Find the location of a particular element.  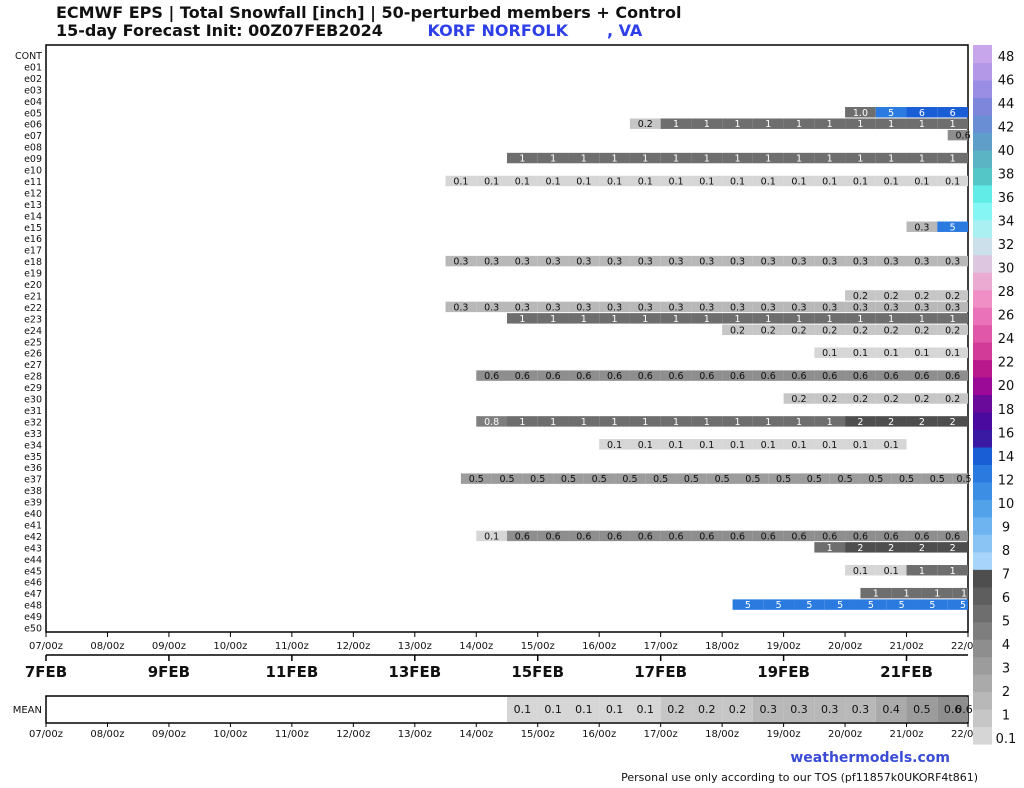

member-label: e09 is located at coordinates (33, 159).